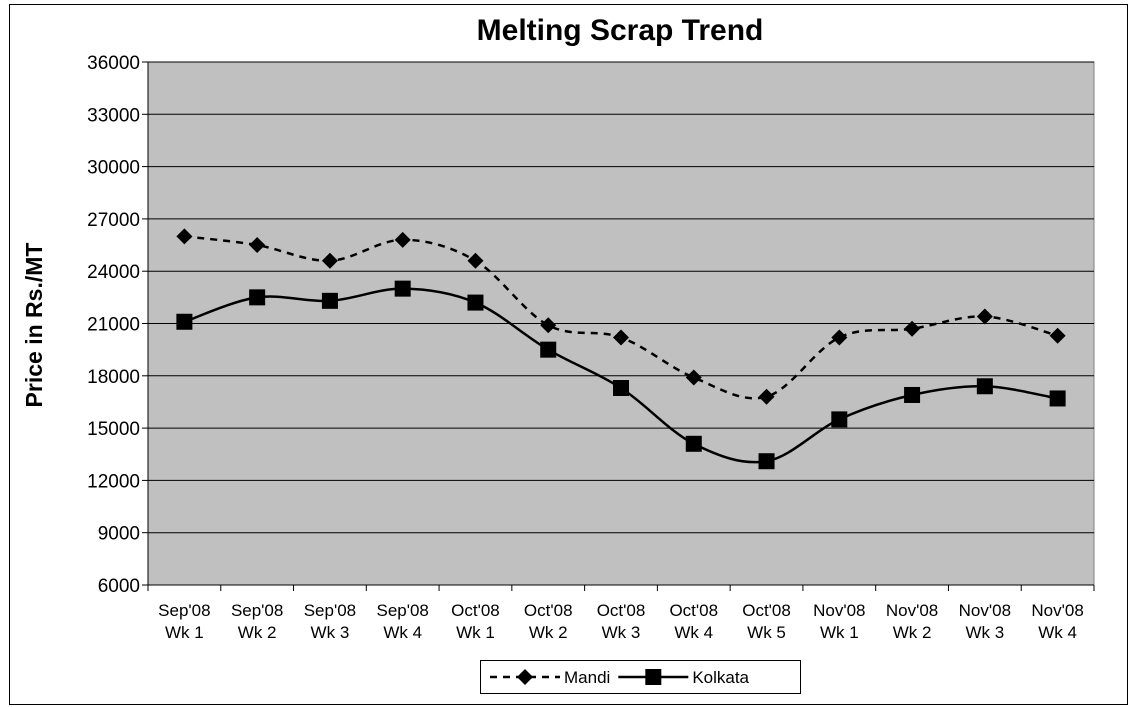  What do you see at coordinates (113, 429) in the screenshot?
I see `y-tick-label: 15000` at bounding box center [113, 429].